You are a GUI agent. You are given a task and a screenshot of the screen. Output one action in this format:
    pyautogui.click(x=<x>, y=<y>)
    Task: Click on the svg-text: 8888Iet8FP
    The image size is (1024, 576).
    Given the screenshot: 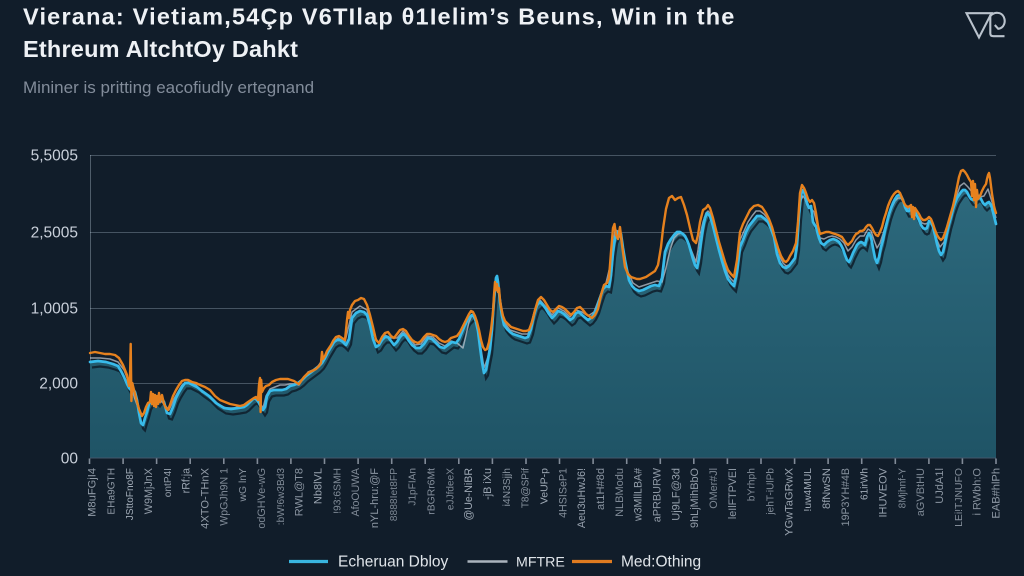 What is the action you would take?
    pyautogui.click(x=394, y=494)
    